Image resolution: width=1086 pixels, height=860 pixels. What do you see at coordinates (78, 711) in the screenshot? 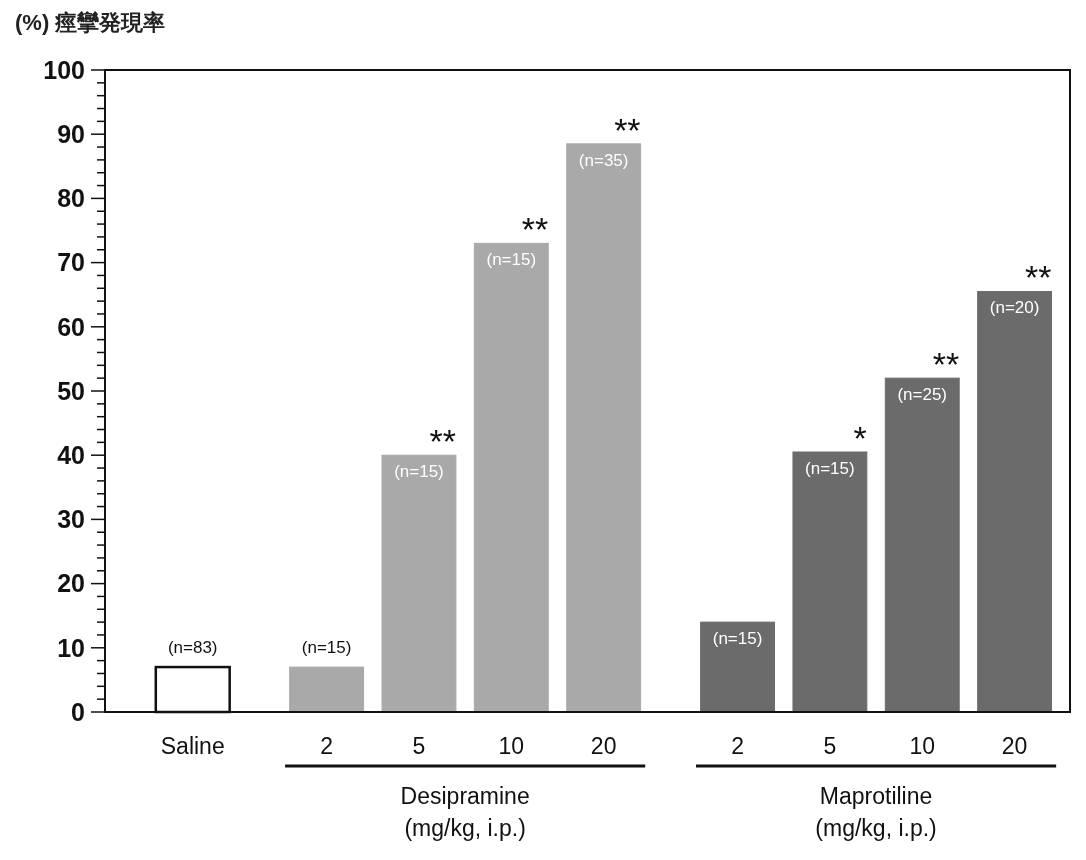
I see `y-tick-label: 0` at bounding box center [78, 711].